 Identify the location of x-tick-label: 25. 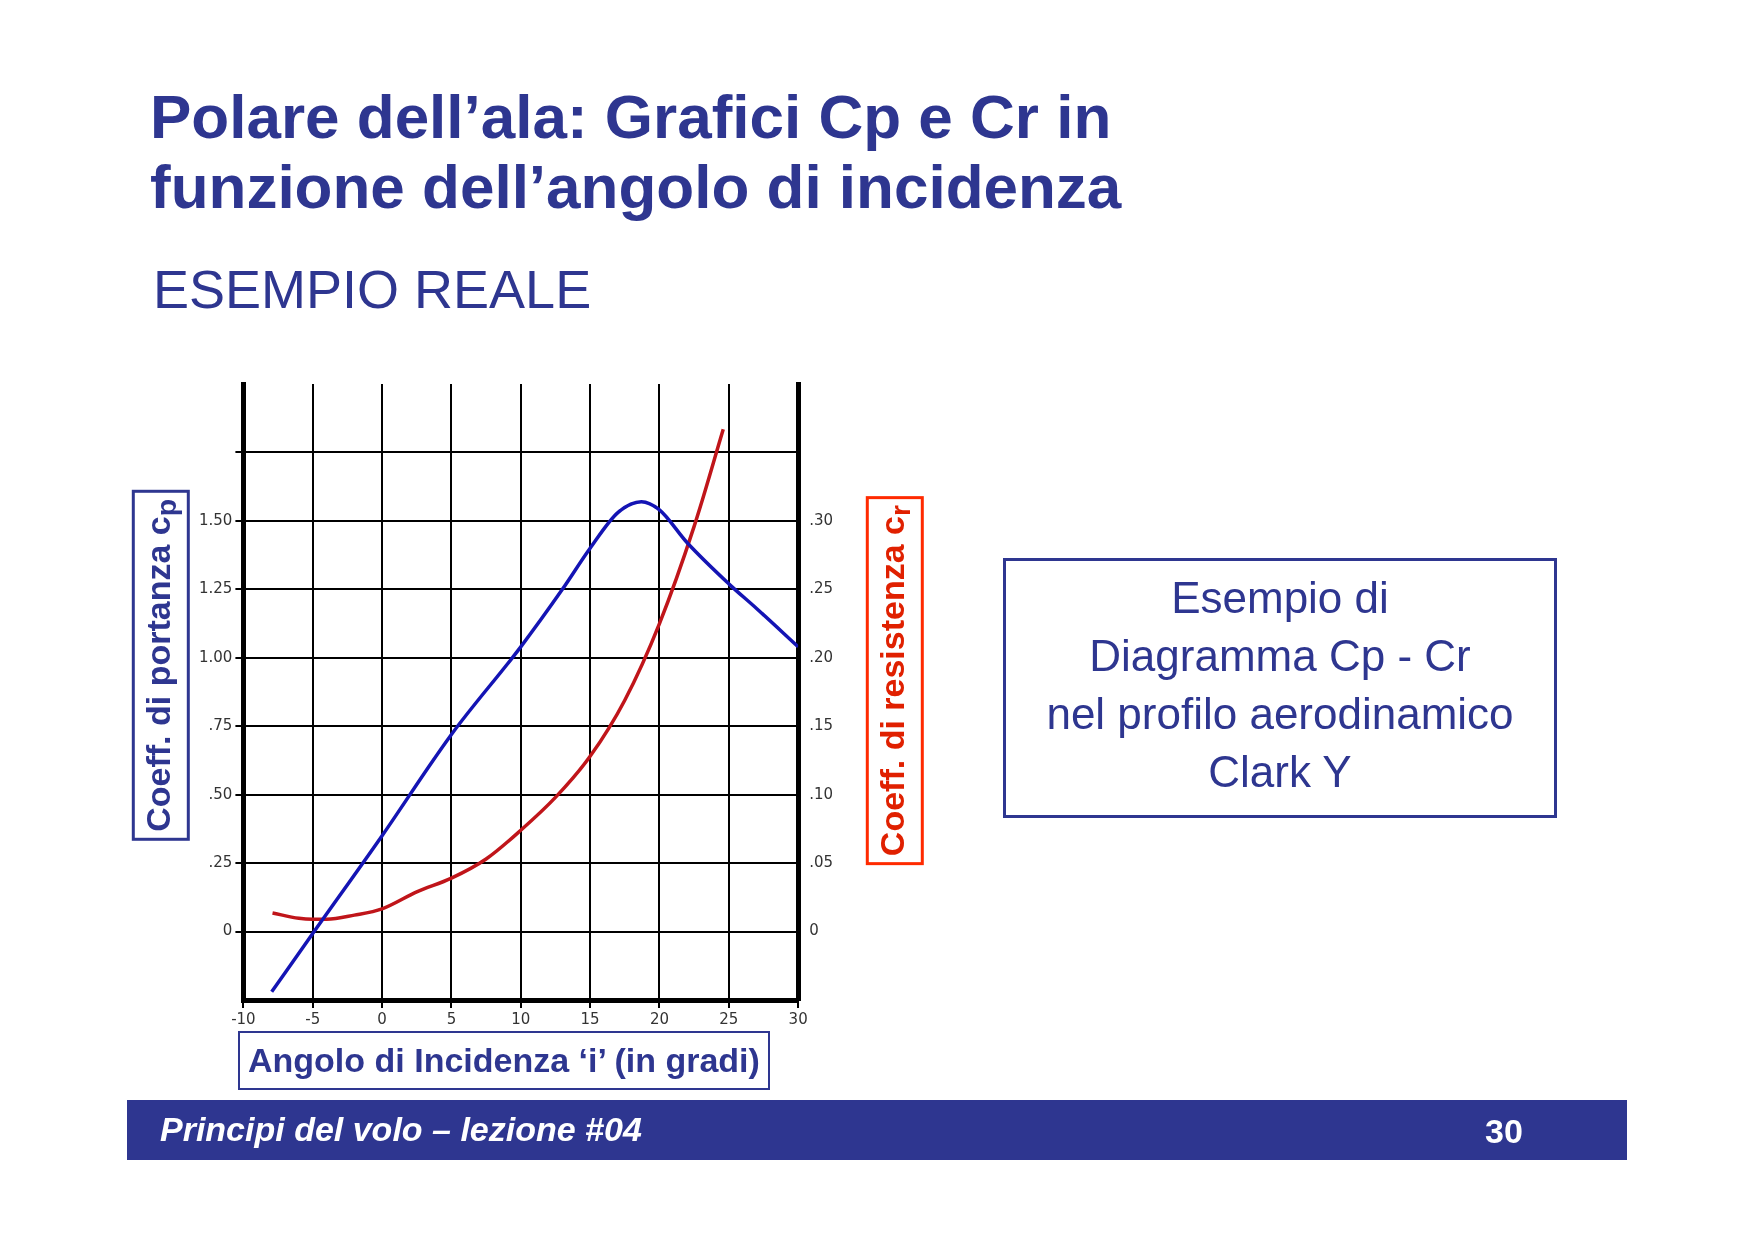
(729, 1018).